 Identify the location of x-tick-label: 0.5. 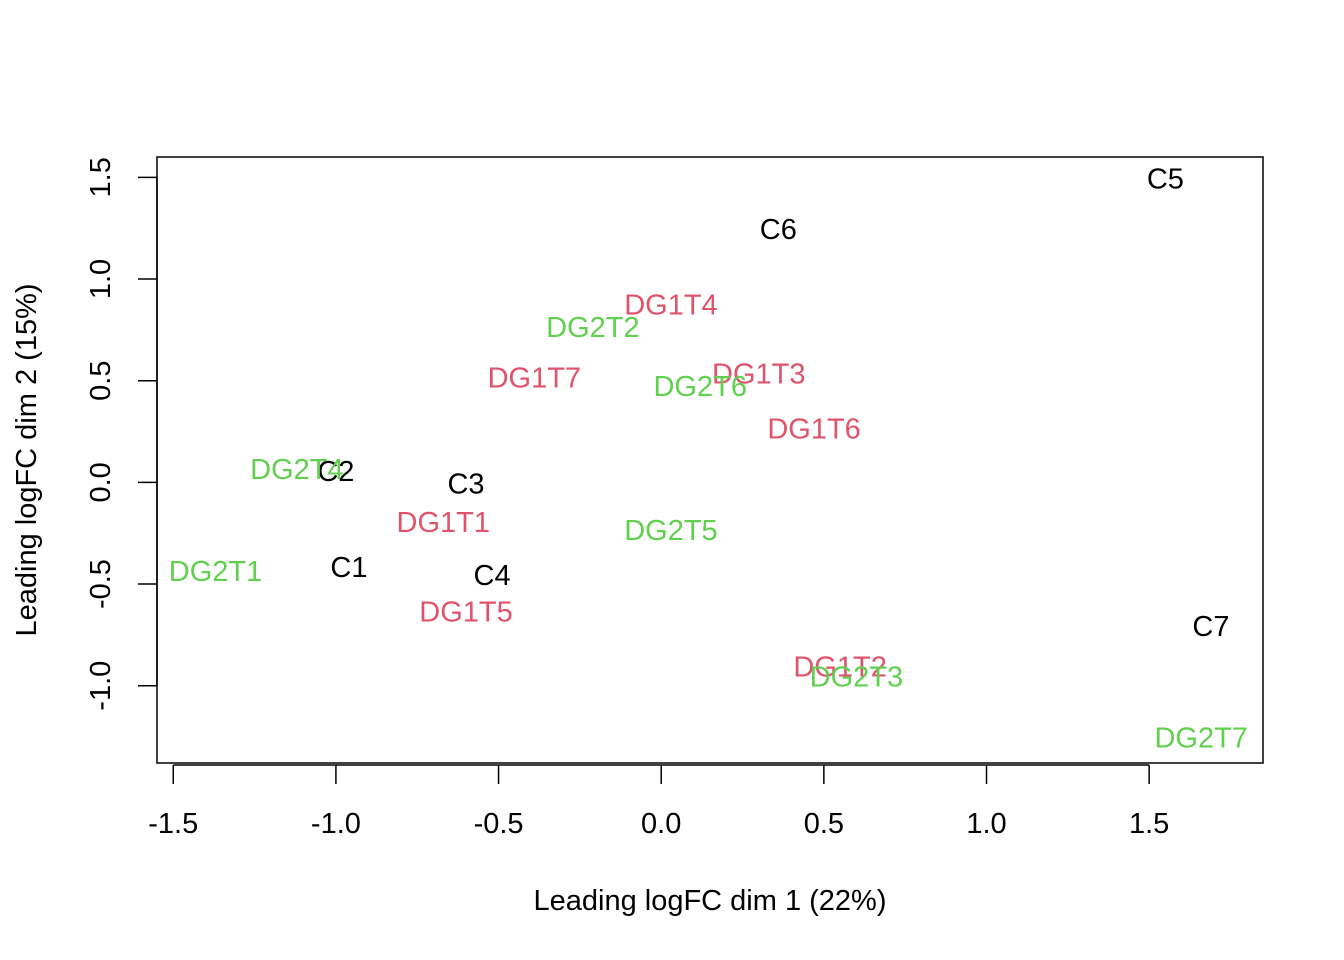
(824, 824).